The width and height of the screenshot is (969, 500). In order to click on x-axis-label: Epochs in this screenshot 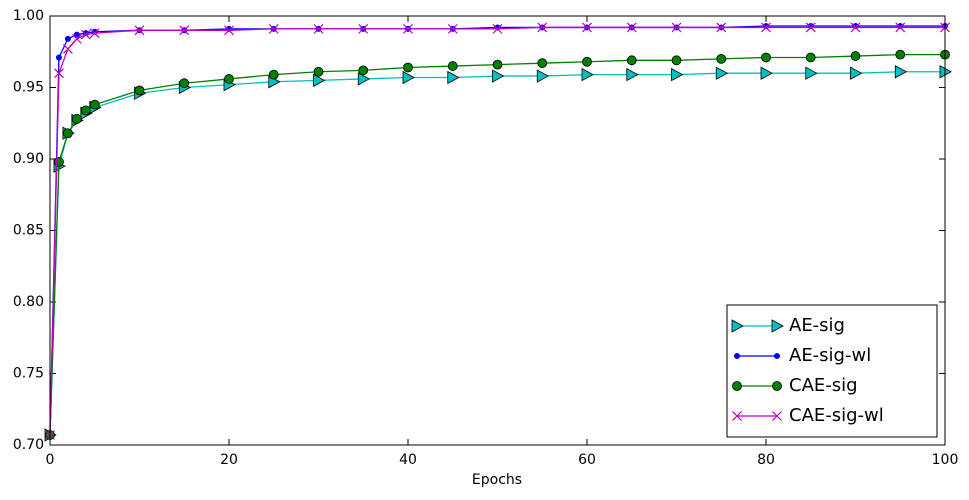, I will do `click(497, 480)`.